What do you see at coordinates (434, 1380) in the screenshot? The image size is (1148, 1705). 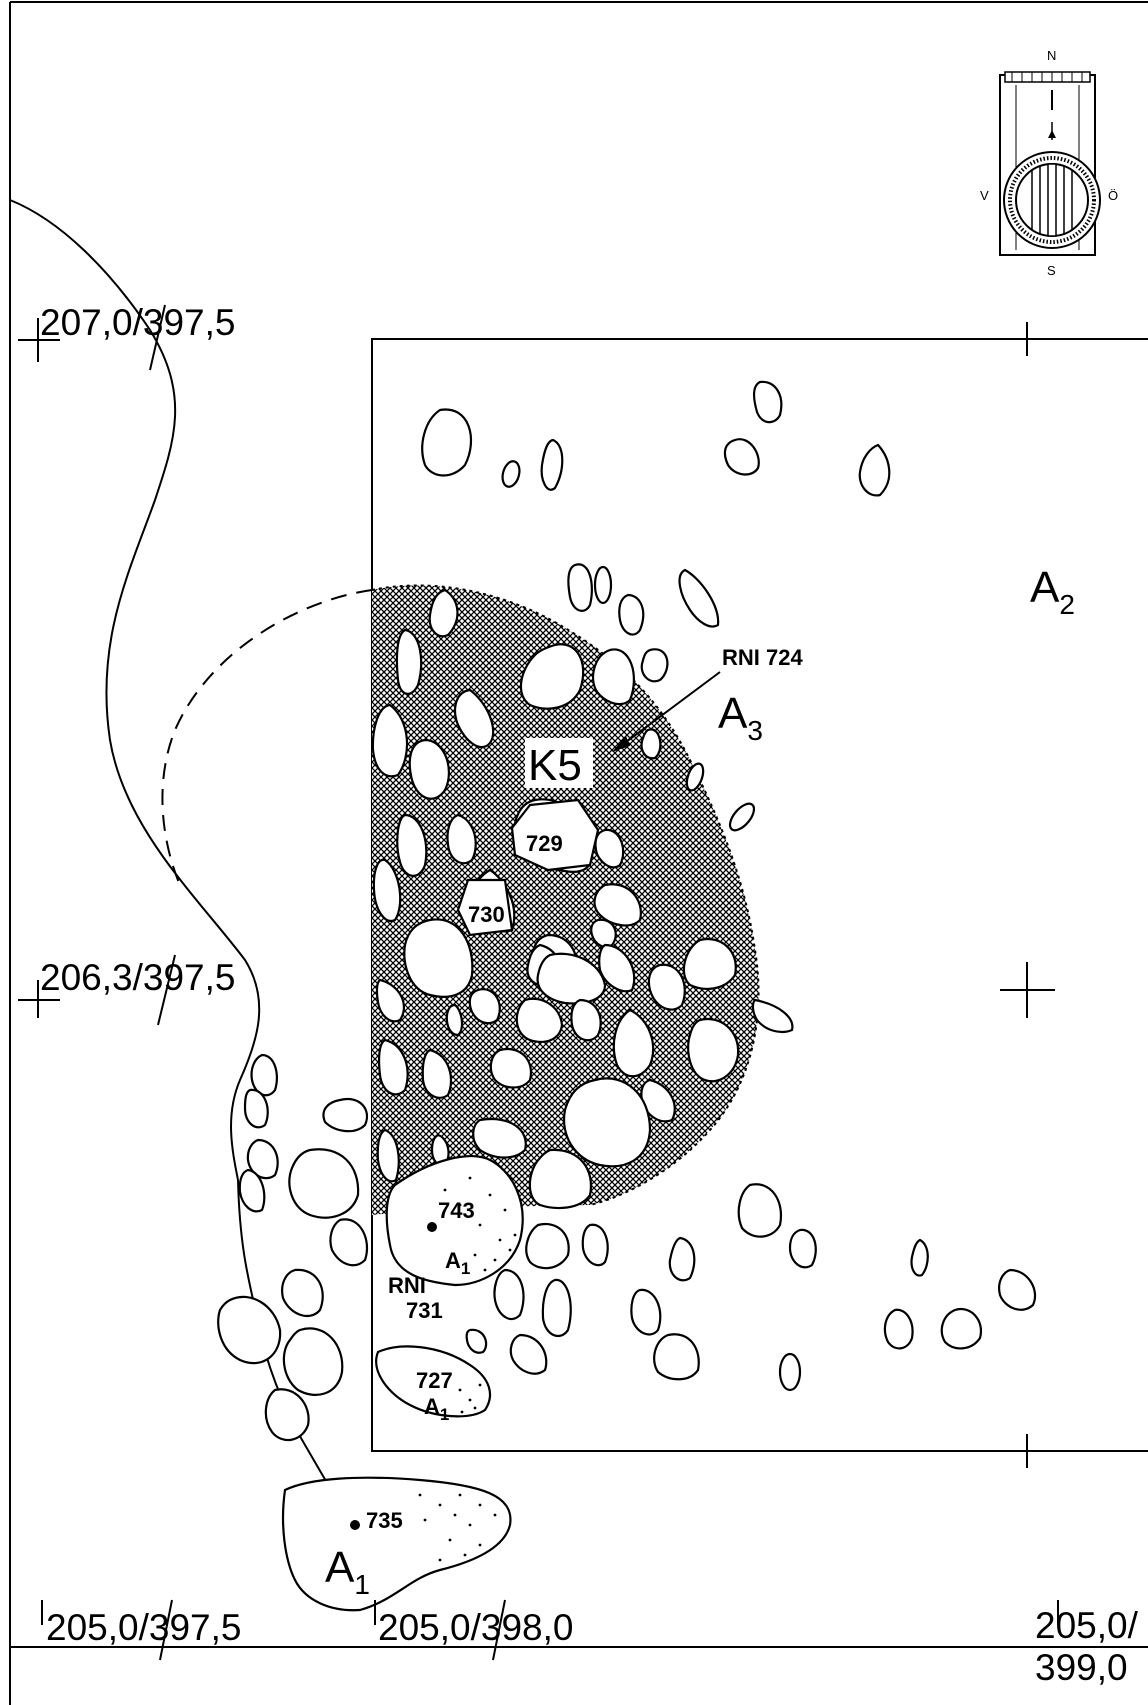 I see `label-stone-727: 727` at bounding box center [434, 1380].